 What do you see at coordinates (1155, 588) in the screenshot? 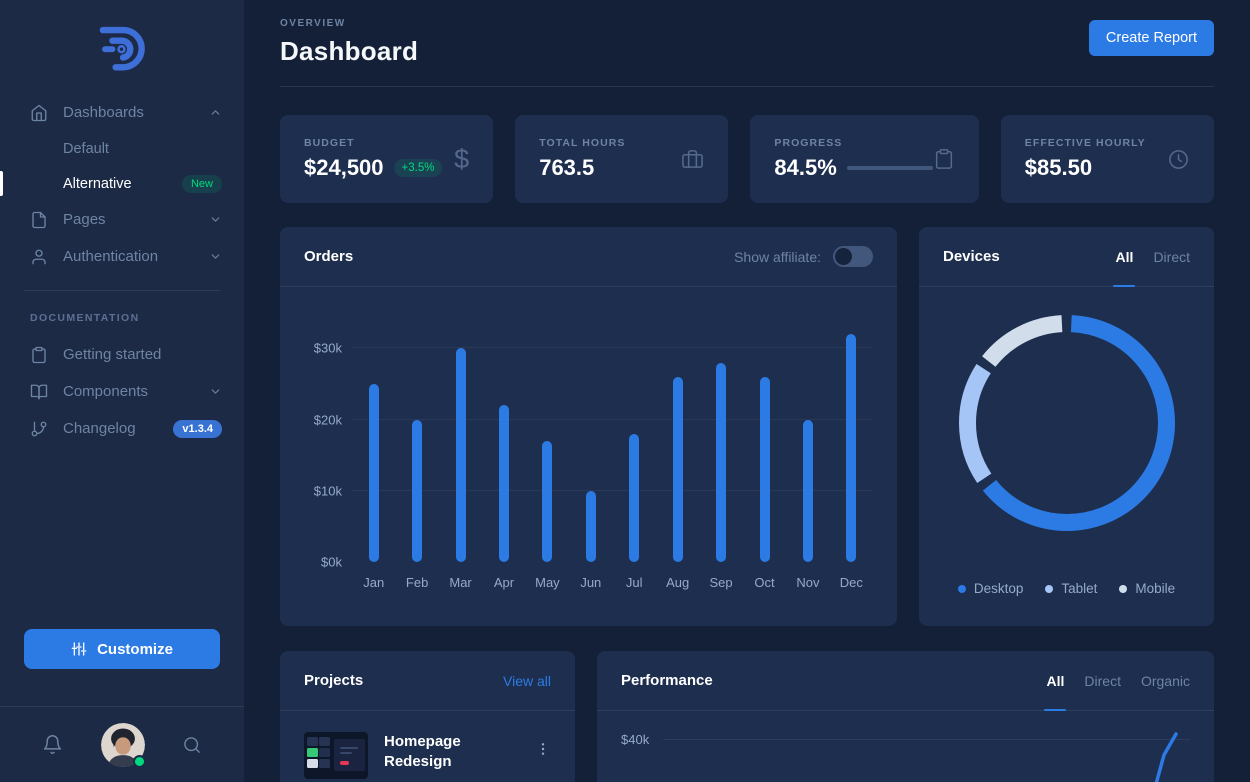
I see `legend-label: Mobile` at bounding box center [1155, 588].